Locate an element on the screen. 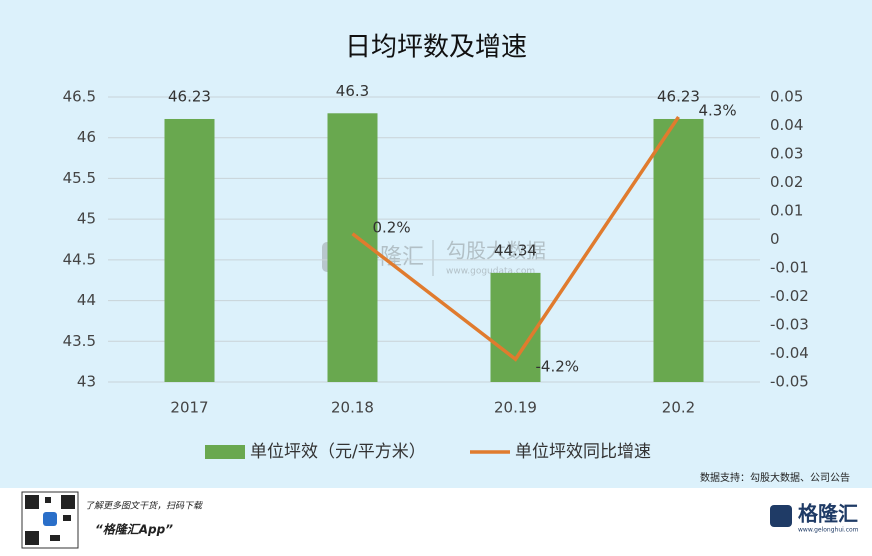 The height and width of the screenshot is (556, 872). y2-tick-label: -0.02 is located at coordinates (789, 296).